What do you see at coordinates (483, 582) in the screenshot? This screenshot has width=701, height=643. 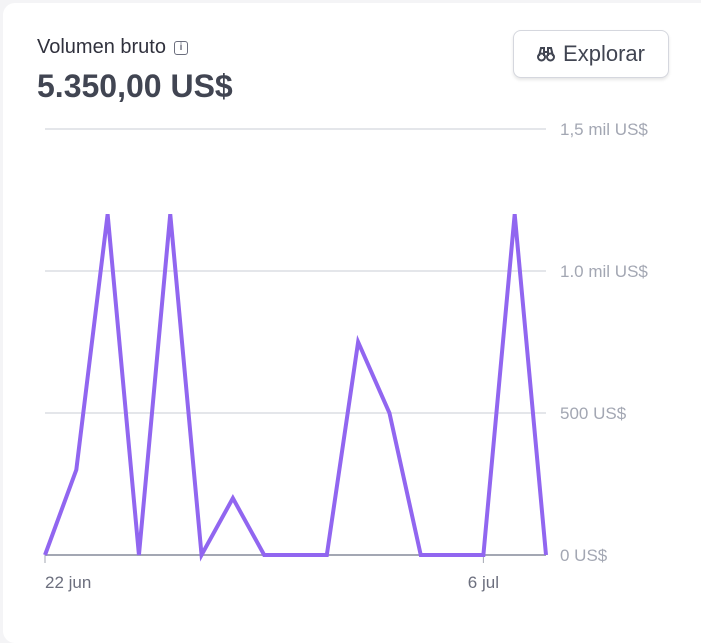 I see `x-tick-label: 6 jul` at bounding box center [483, 582].